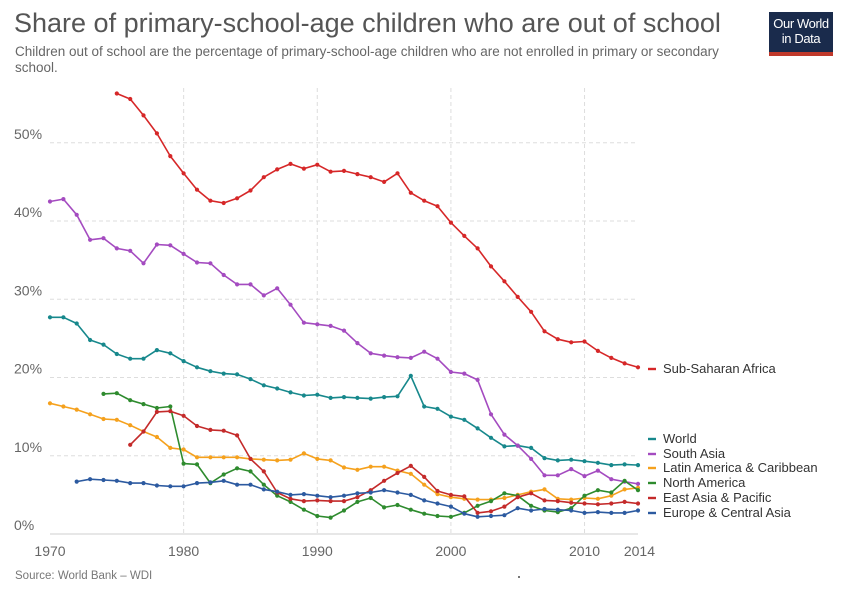 The image size is (850, 600). What do you see at coordinates (639, 551) in the screenshot?
I see `x-tick-label: 2014` at bounding box center [639, 551].